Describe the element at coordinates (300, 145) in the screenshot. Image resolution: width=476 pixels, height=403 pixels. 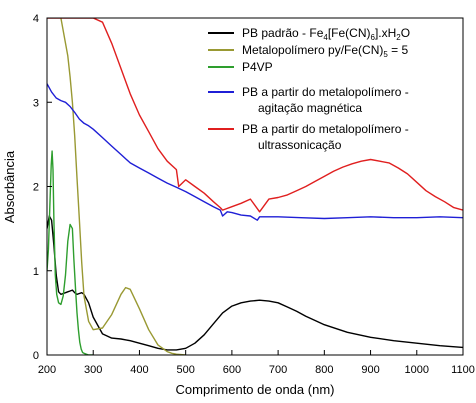
I see `legend-label-5-cont: ultrassonicação` at that location.